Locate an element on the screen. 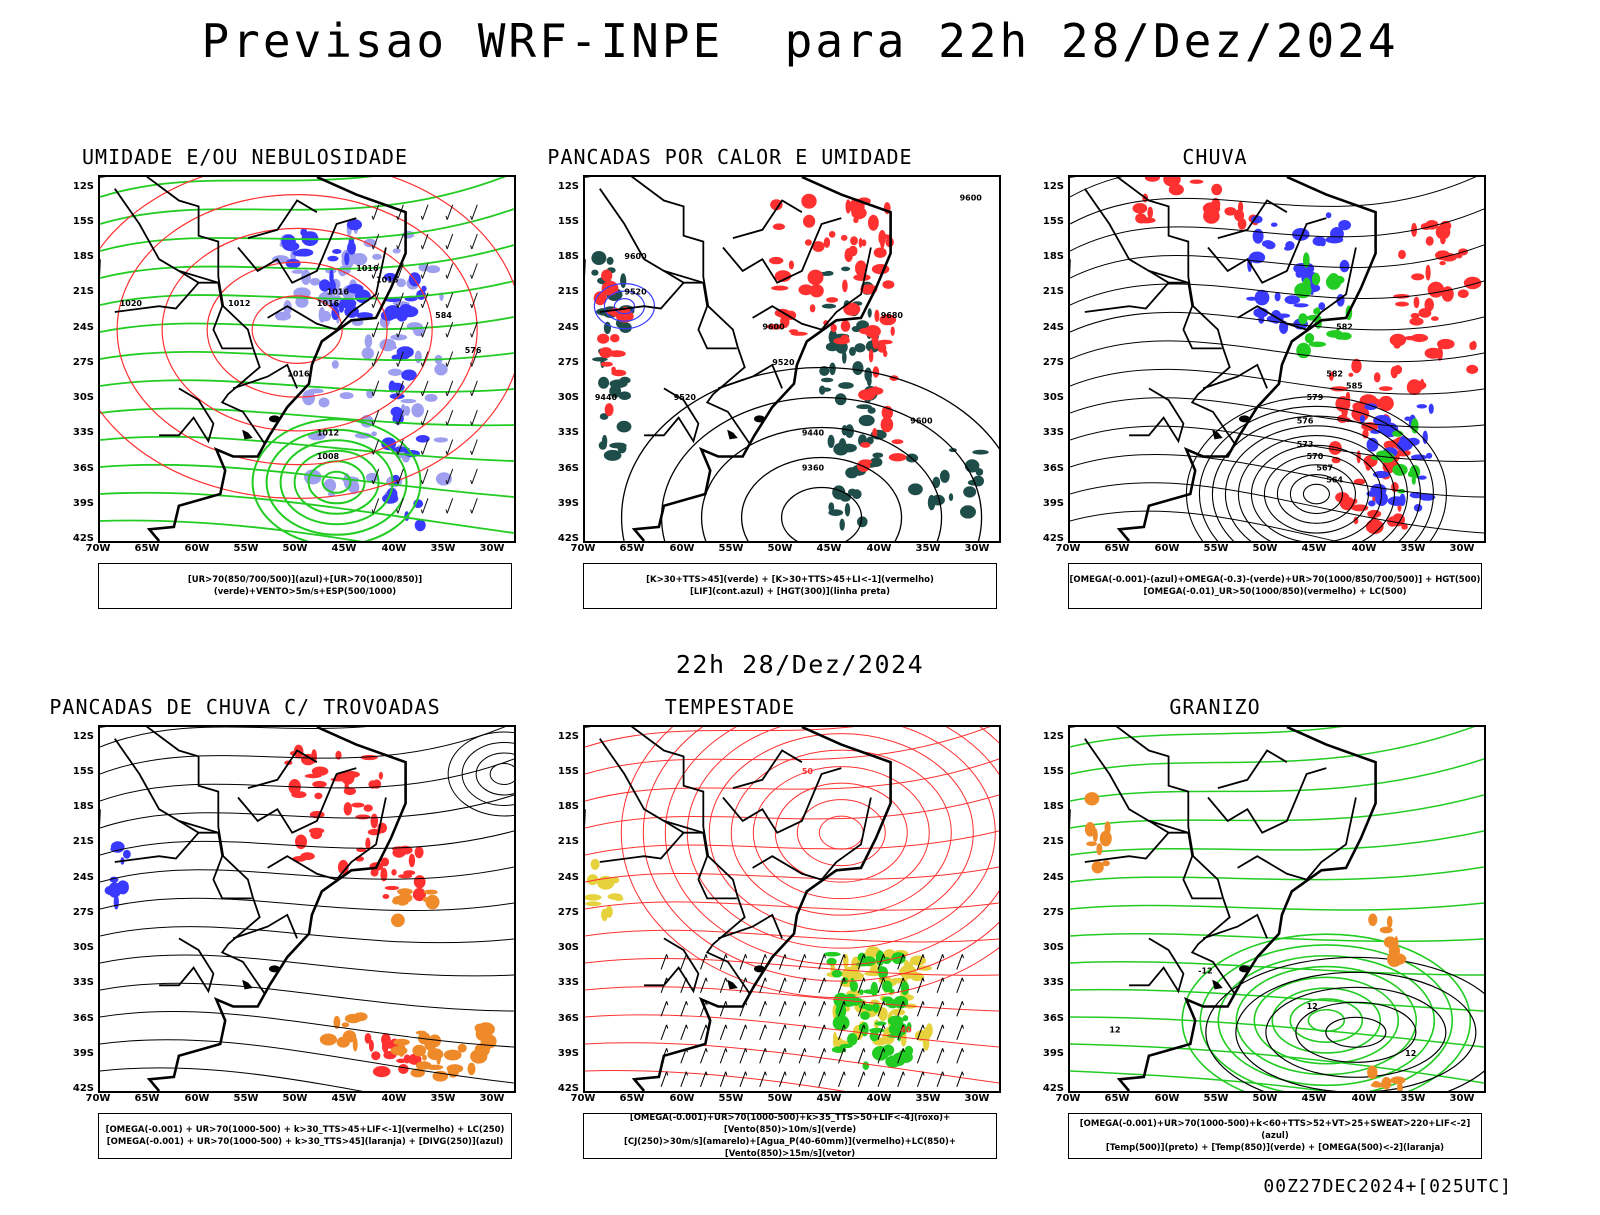 This screenshot has height=1215, width=1600. contour-label: 1016 is located at coordinates (298, 374).